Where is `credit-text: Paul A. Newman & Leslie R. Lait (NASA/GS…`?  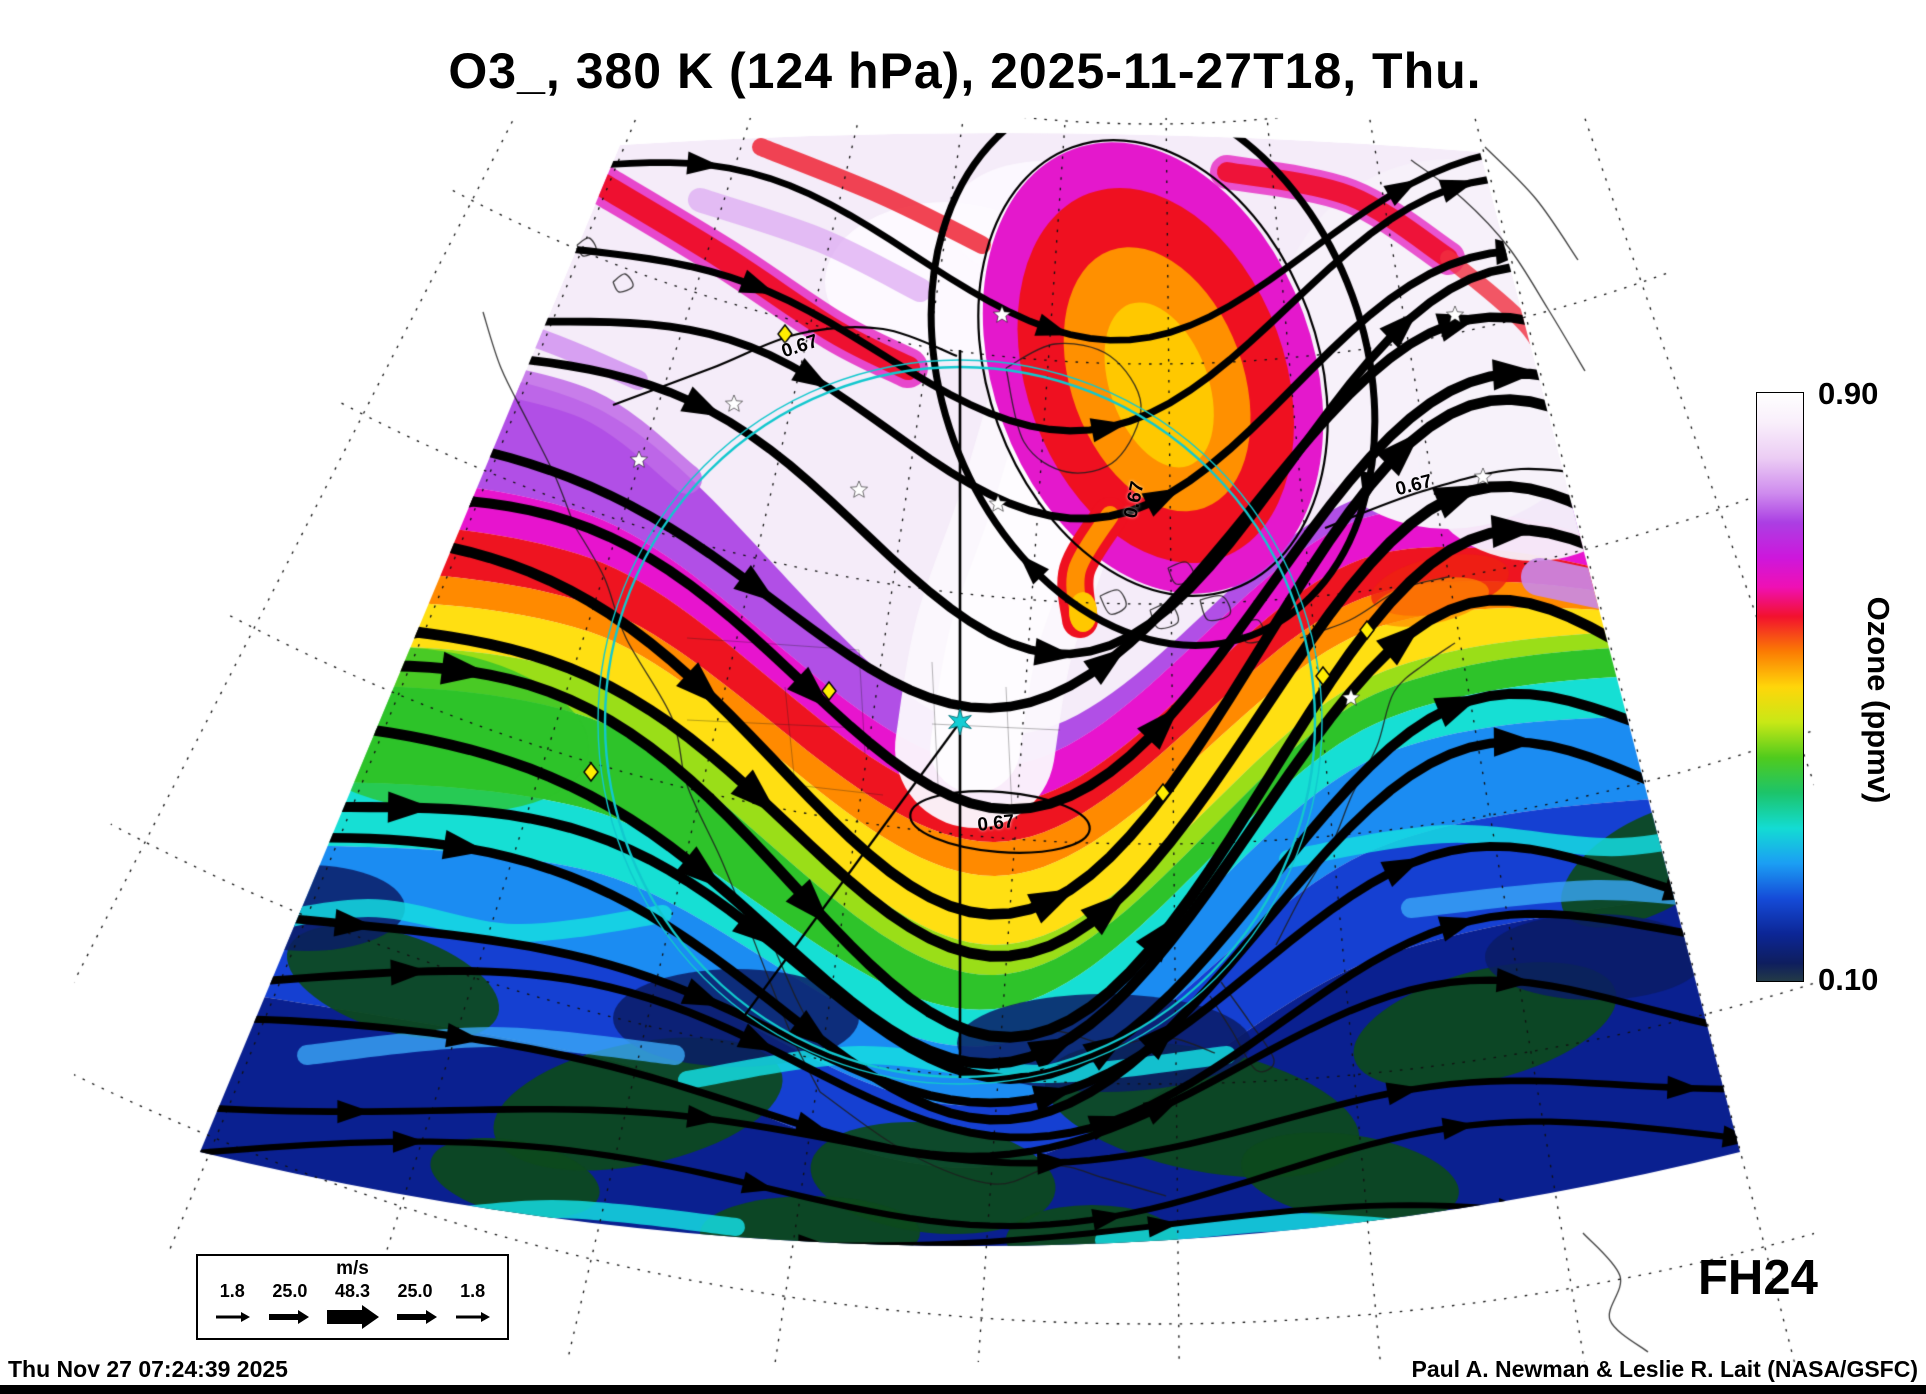 credit-text: Paul A. Newman & Leslie R. Lait (NASA/GS… is located at coordinates (1664, 1369).